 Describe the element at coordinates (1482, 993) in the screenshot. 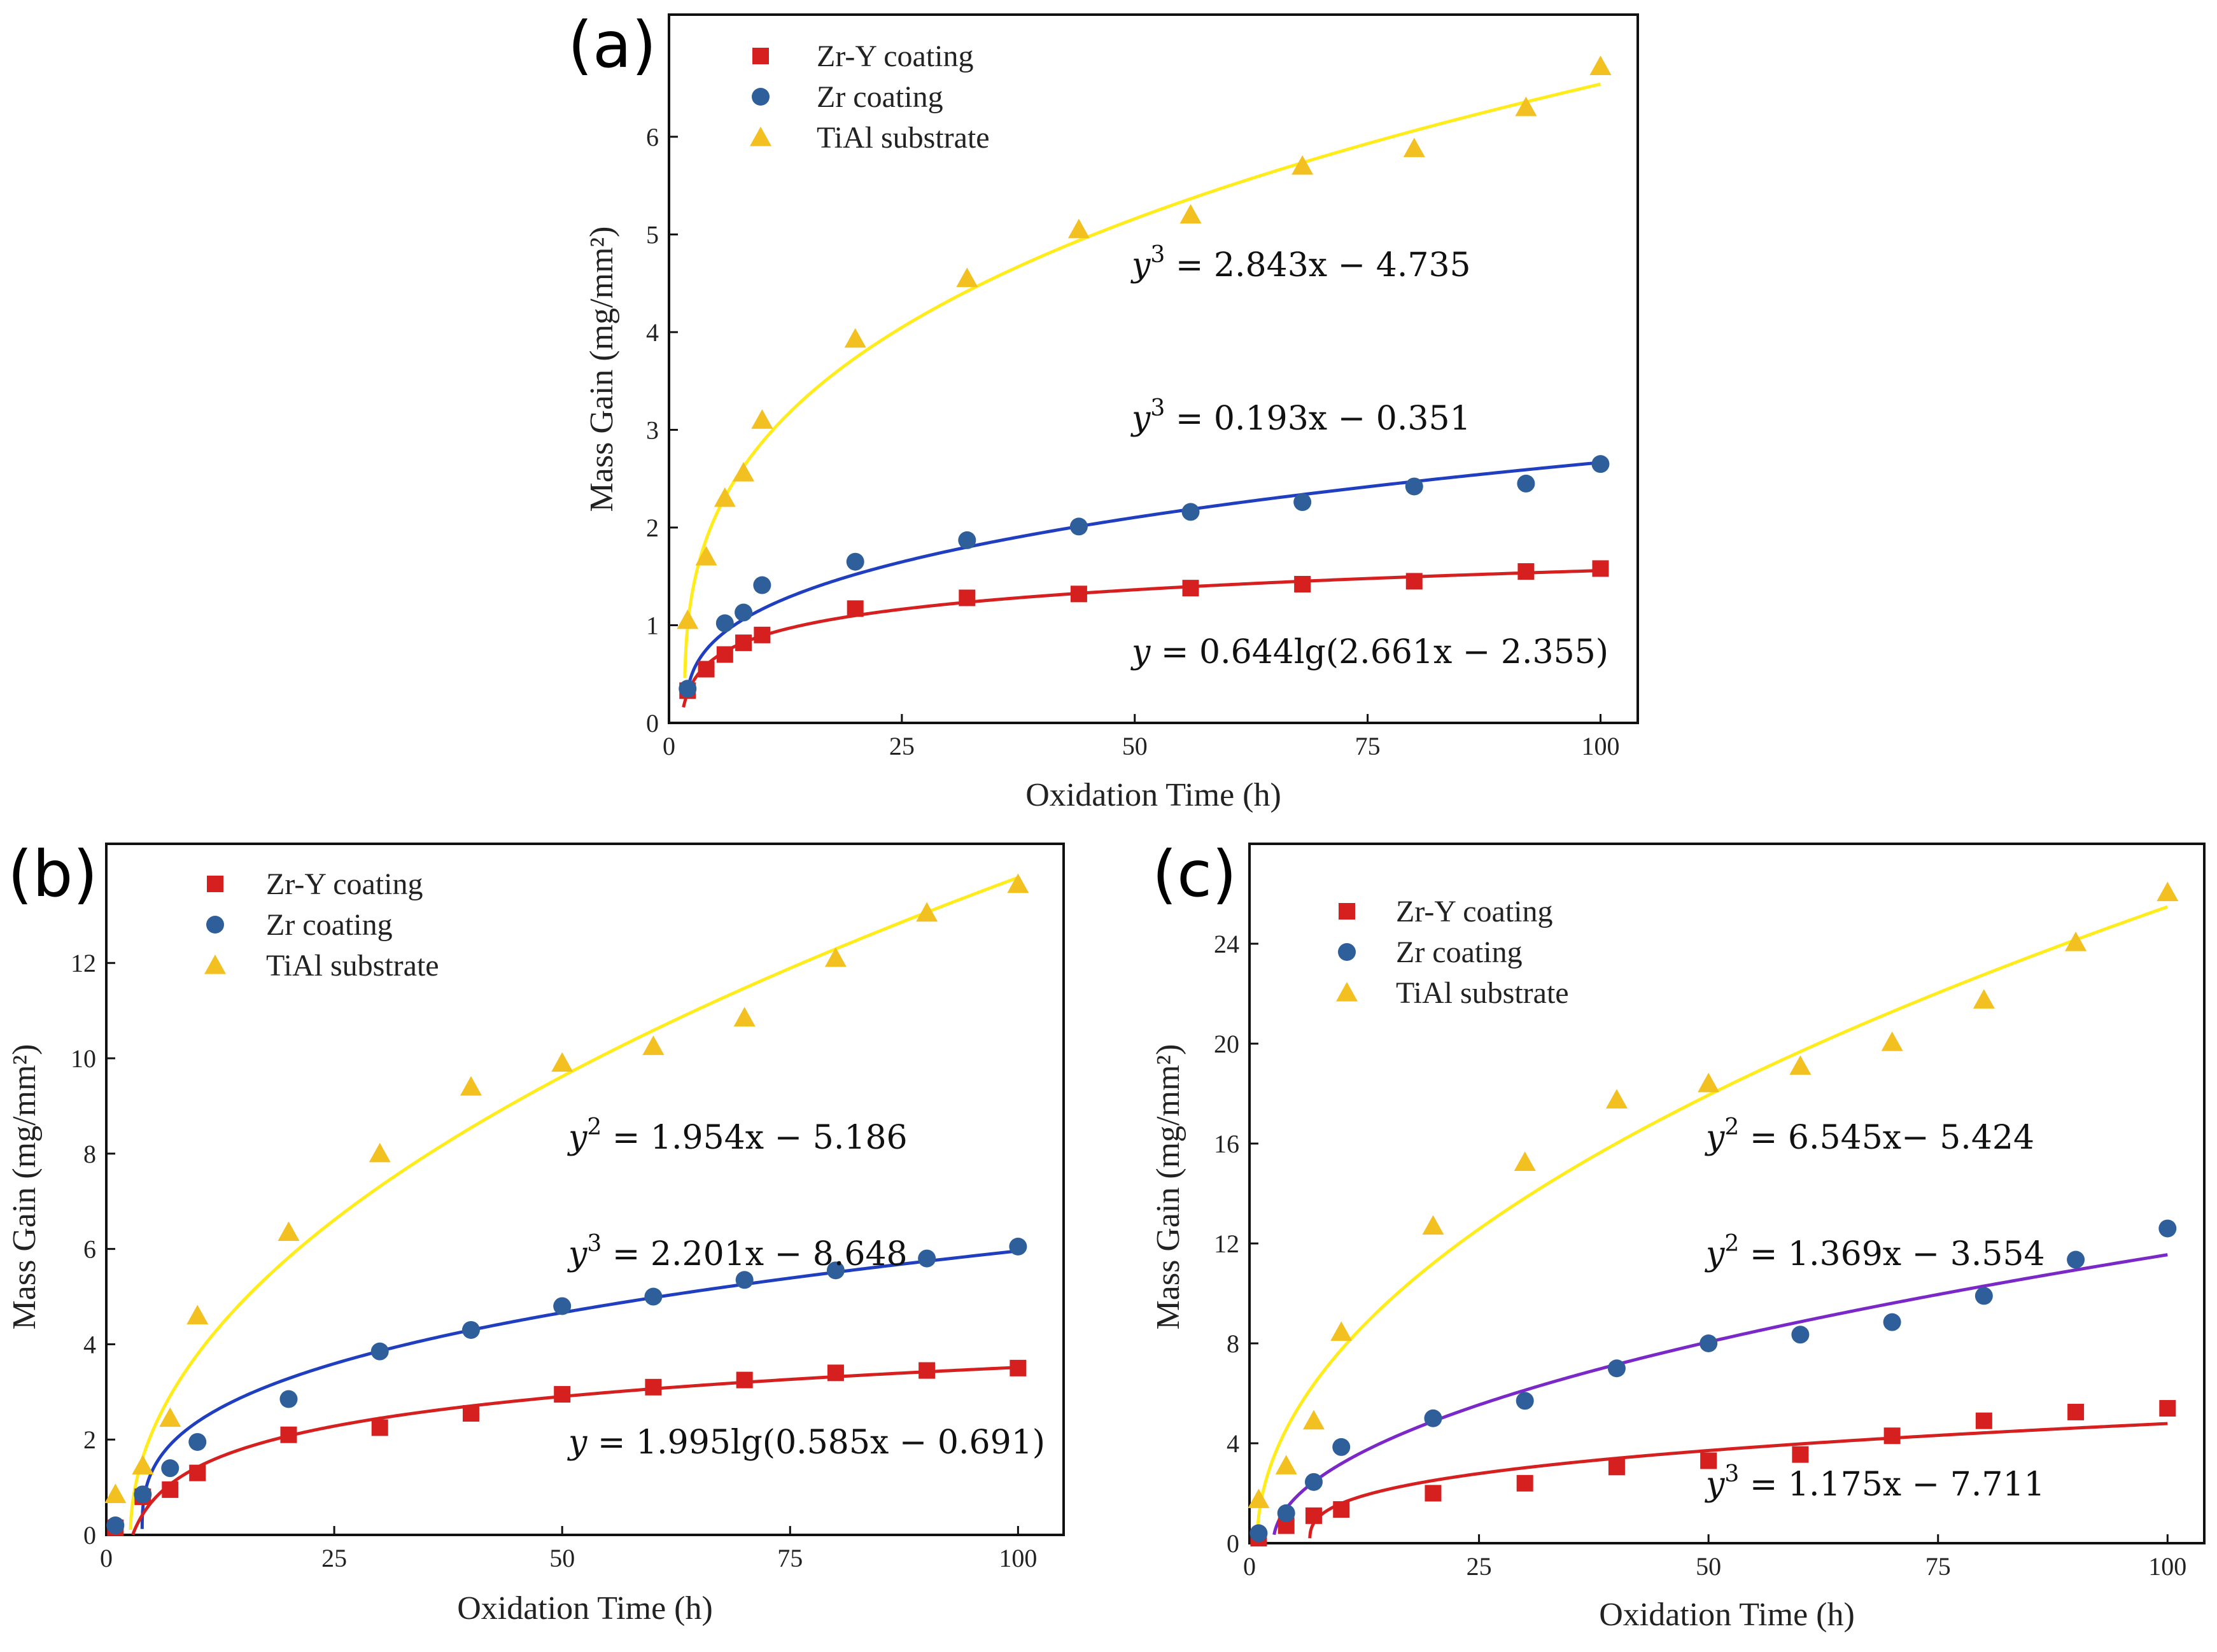

I see `legend-entry: TiAl substrate` at that location.